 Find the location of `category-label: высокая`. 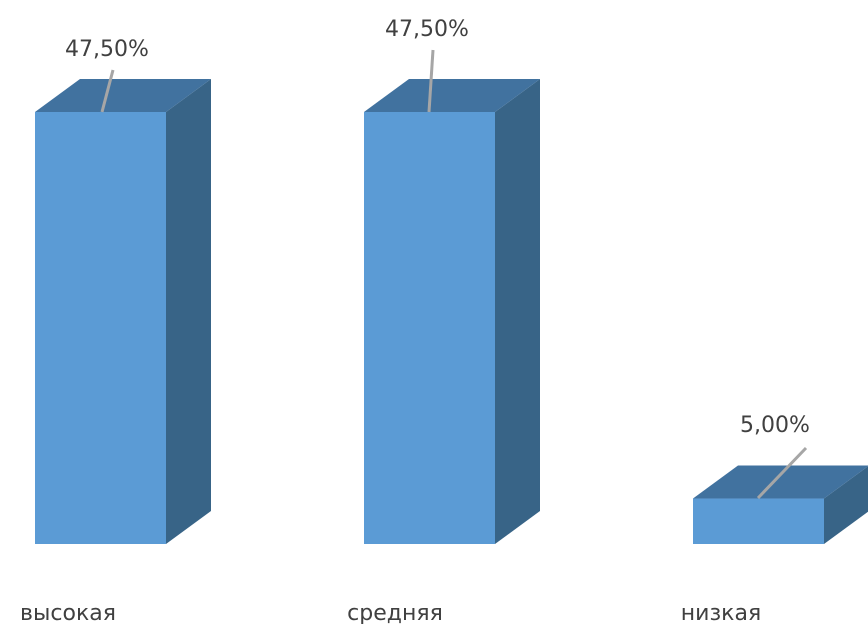

category-label: высокая is located at coordinates (68, 612).